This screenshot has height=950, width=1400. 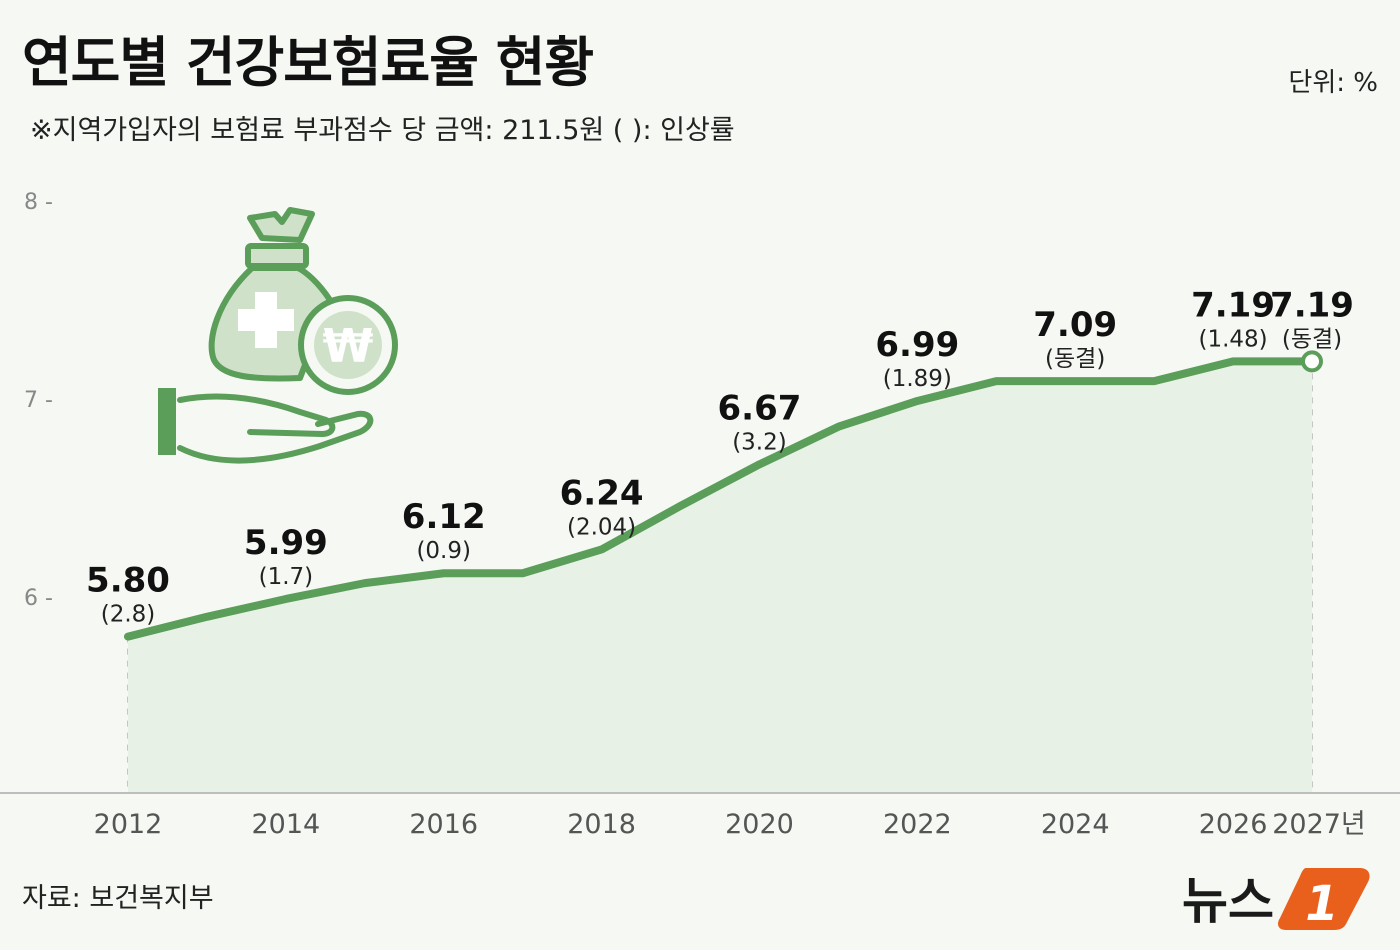 I want to click on data-label-value: 5.80, so click(x=128, y=581).